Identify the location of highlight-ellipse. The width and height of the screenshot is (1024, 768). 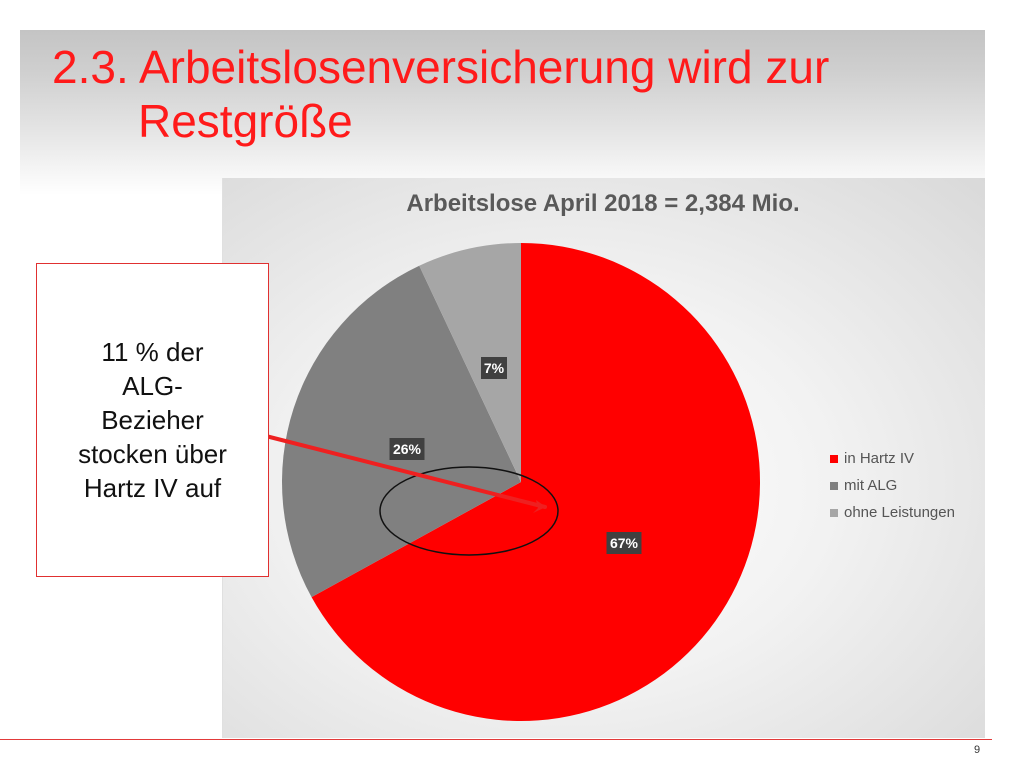
(469, 511).